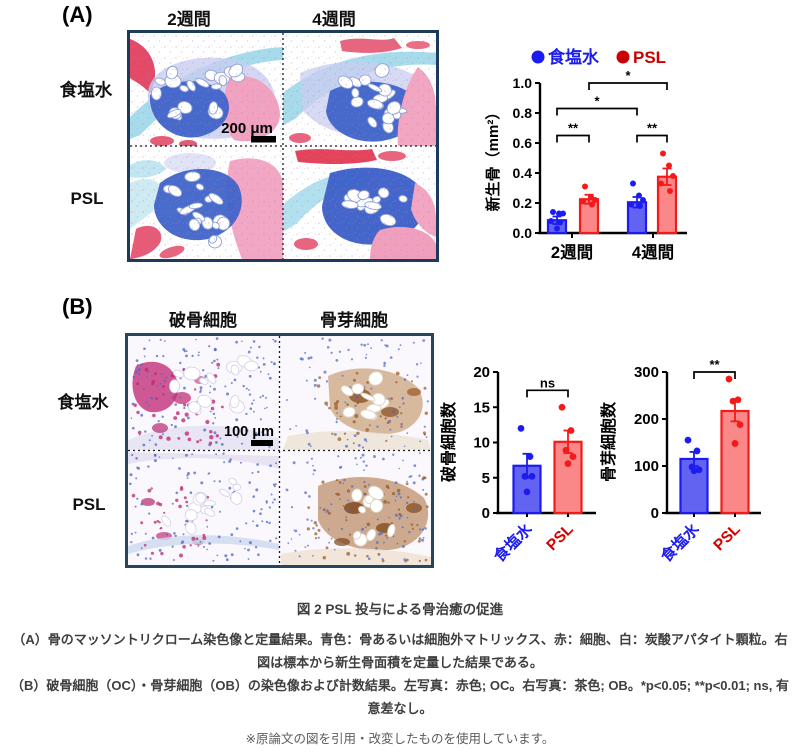  Describe the element at coordinates (481, 372) in the screenshot. I see `y-tick-label: 20` at that location.